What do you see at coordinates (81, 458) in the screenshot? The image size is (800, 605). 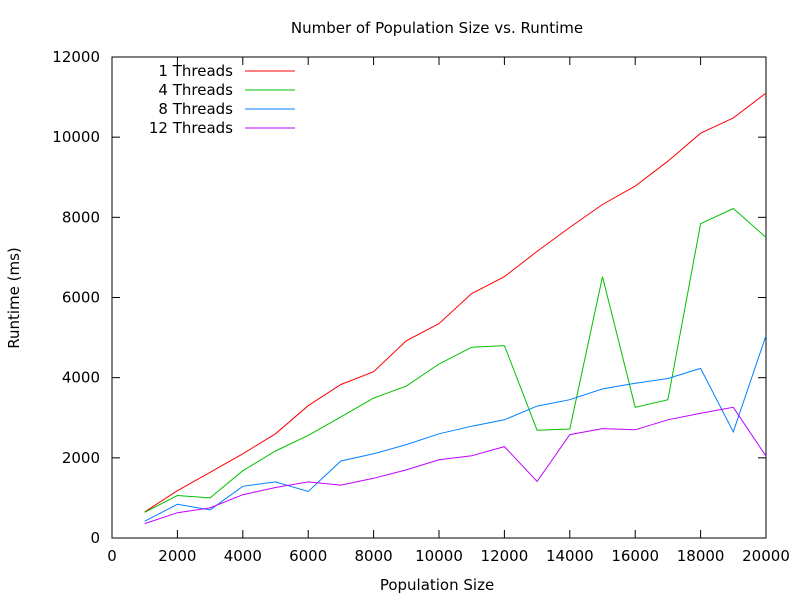 I see `y-tick-label: 2000` at bounding box center [81, 458].